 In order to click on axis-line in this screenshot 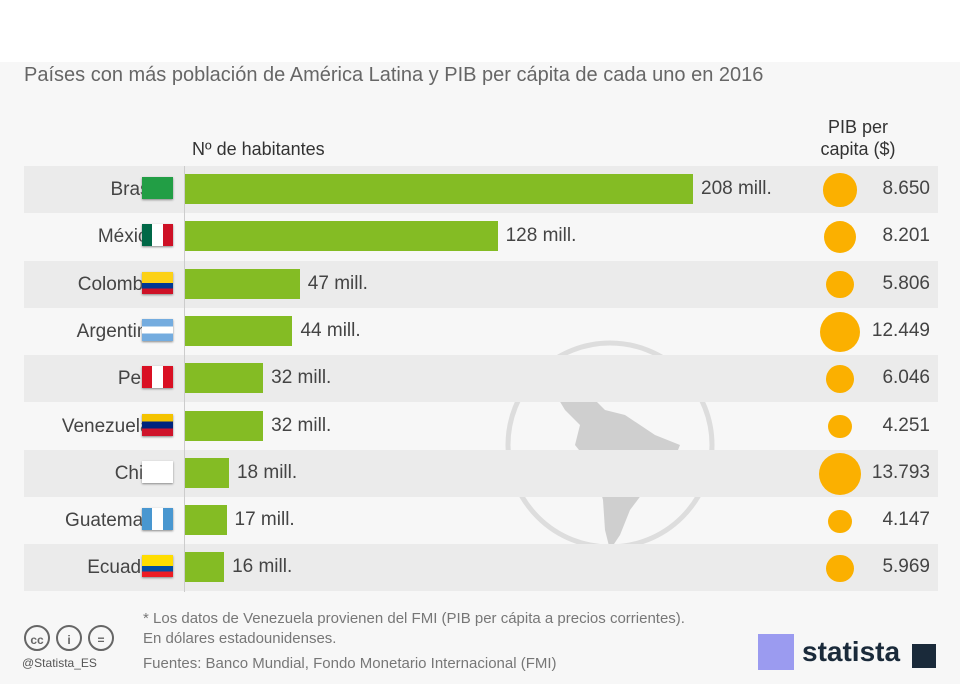, I will do `click(184, 379)`.